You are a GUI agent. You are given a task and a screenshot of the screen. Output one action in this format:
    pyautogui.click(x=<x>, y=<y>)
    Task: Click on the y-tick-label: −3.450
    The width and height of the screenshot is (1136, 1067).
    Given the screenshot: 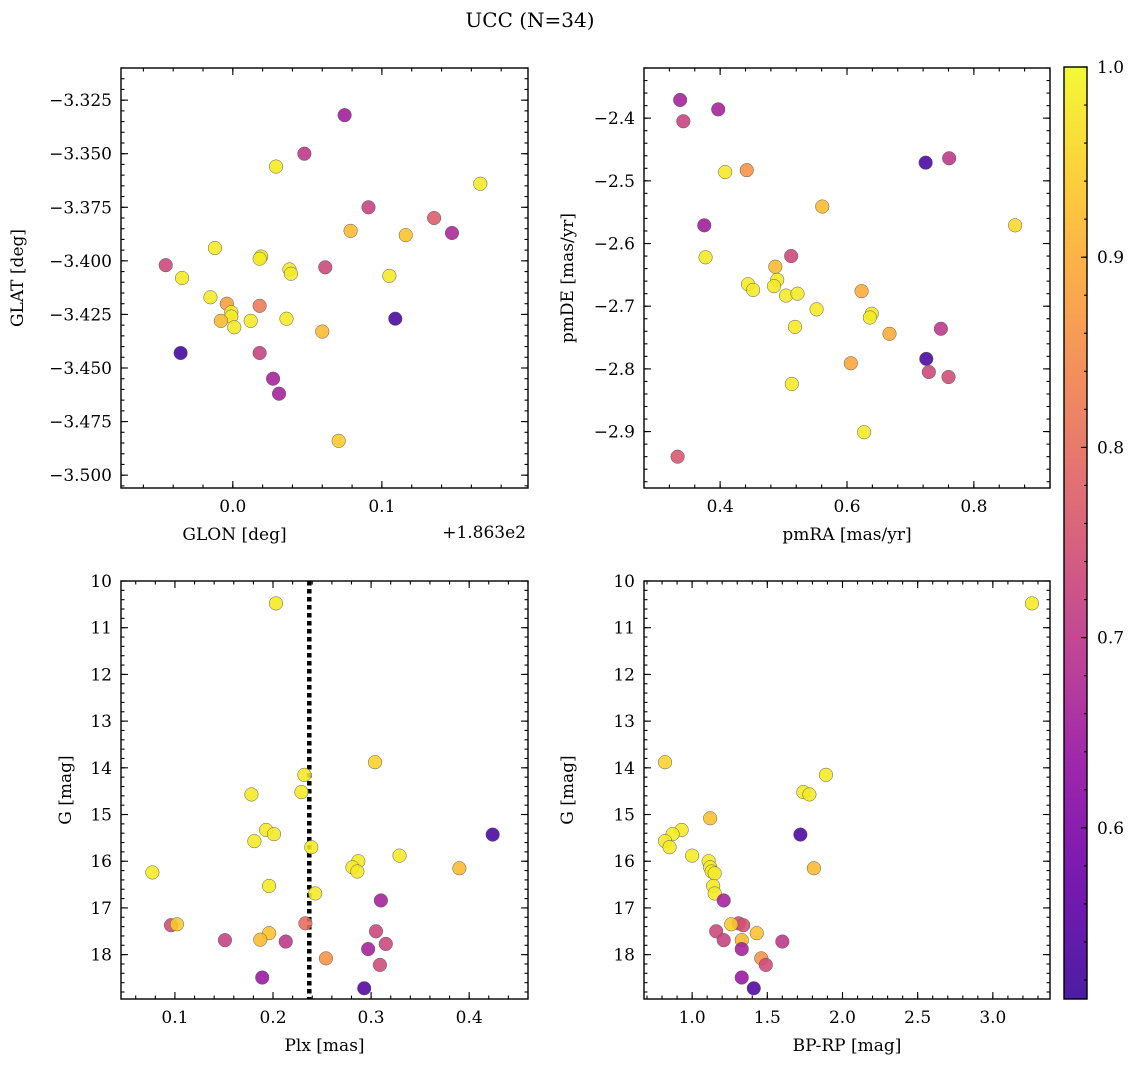 What is the action you would take?
    pyautogui.click(x=80, y=369)
    